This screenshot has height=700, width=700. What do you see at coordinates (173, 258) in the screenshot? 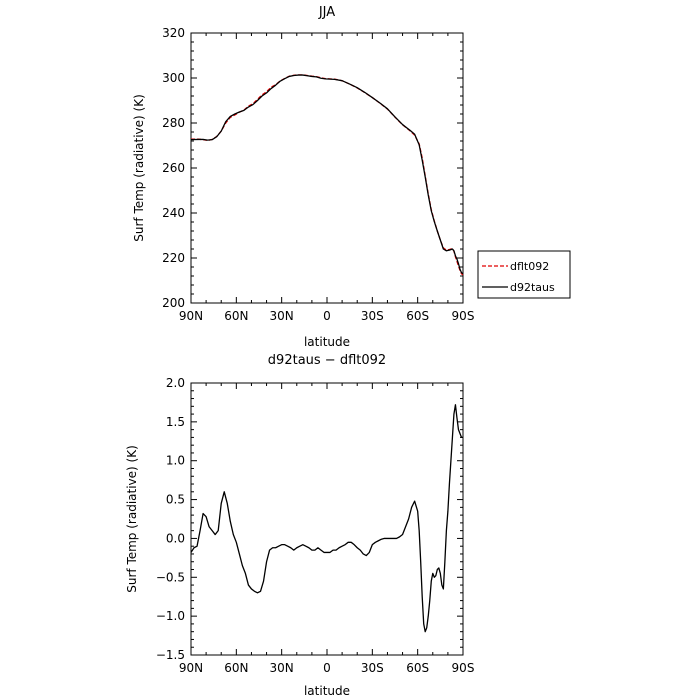
I see `top-y-tick-label: 220` at bounding box center [173, 258].